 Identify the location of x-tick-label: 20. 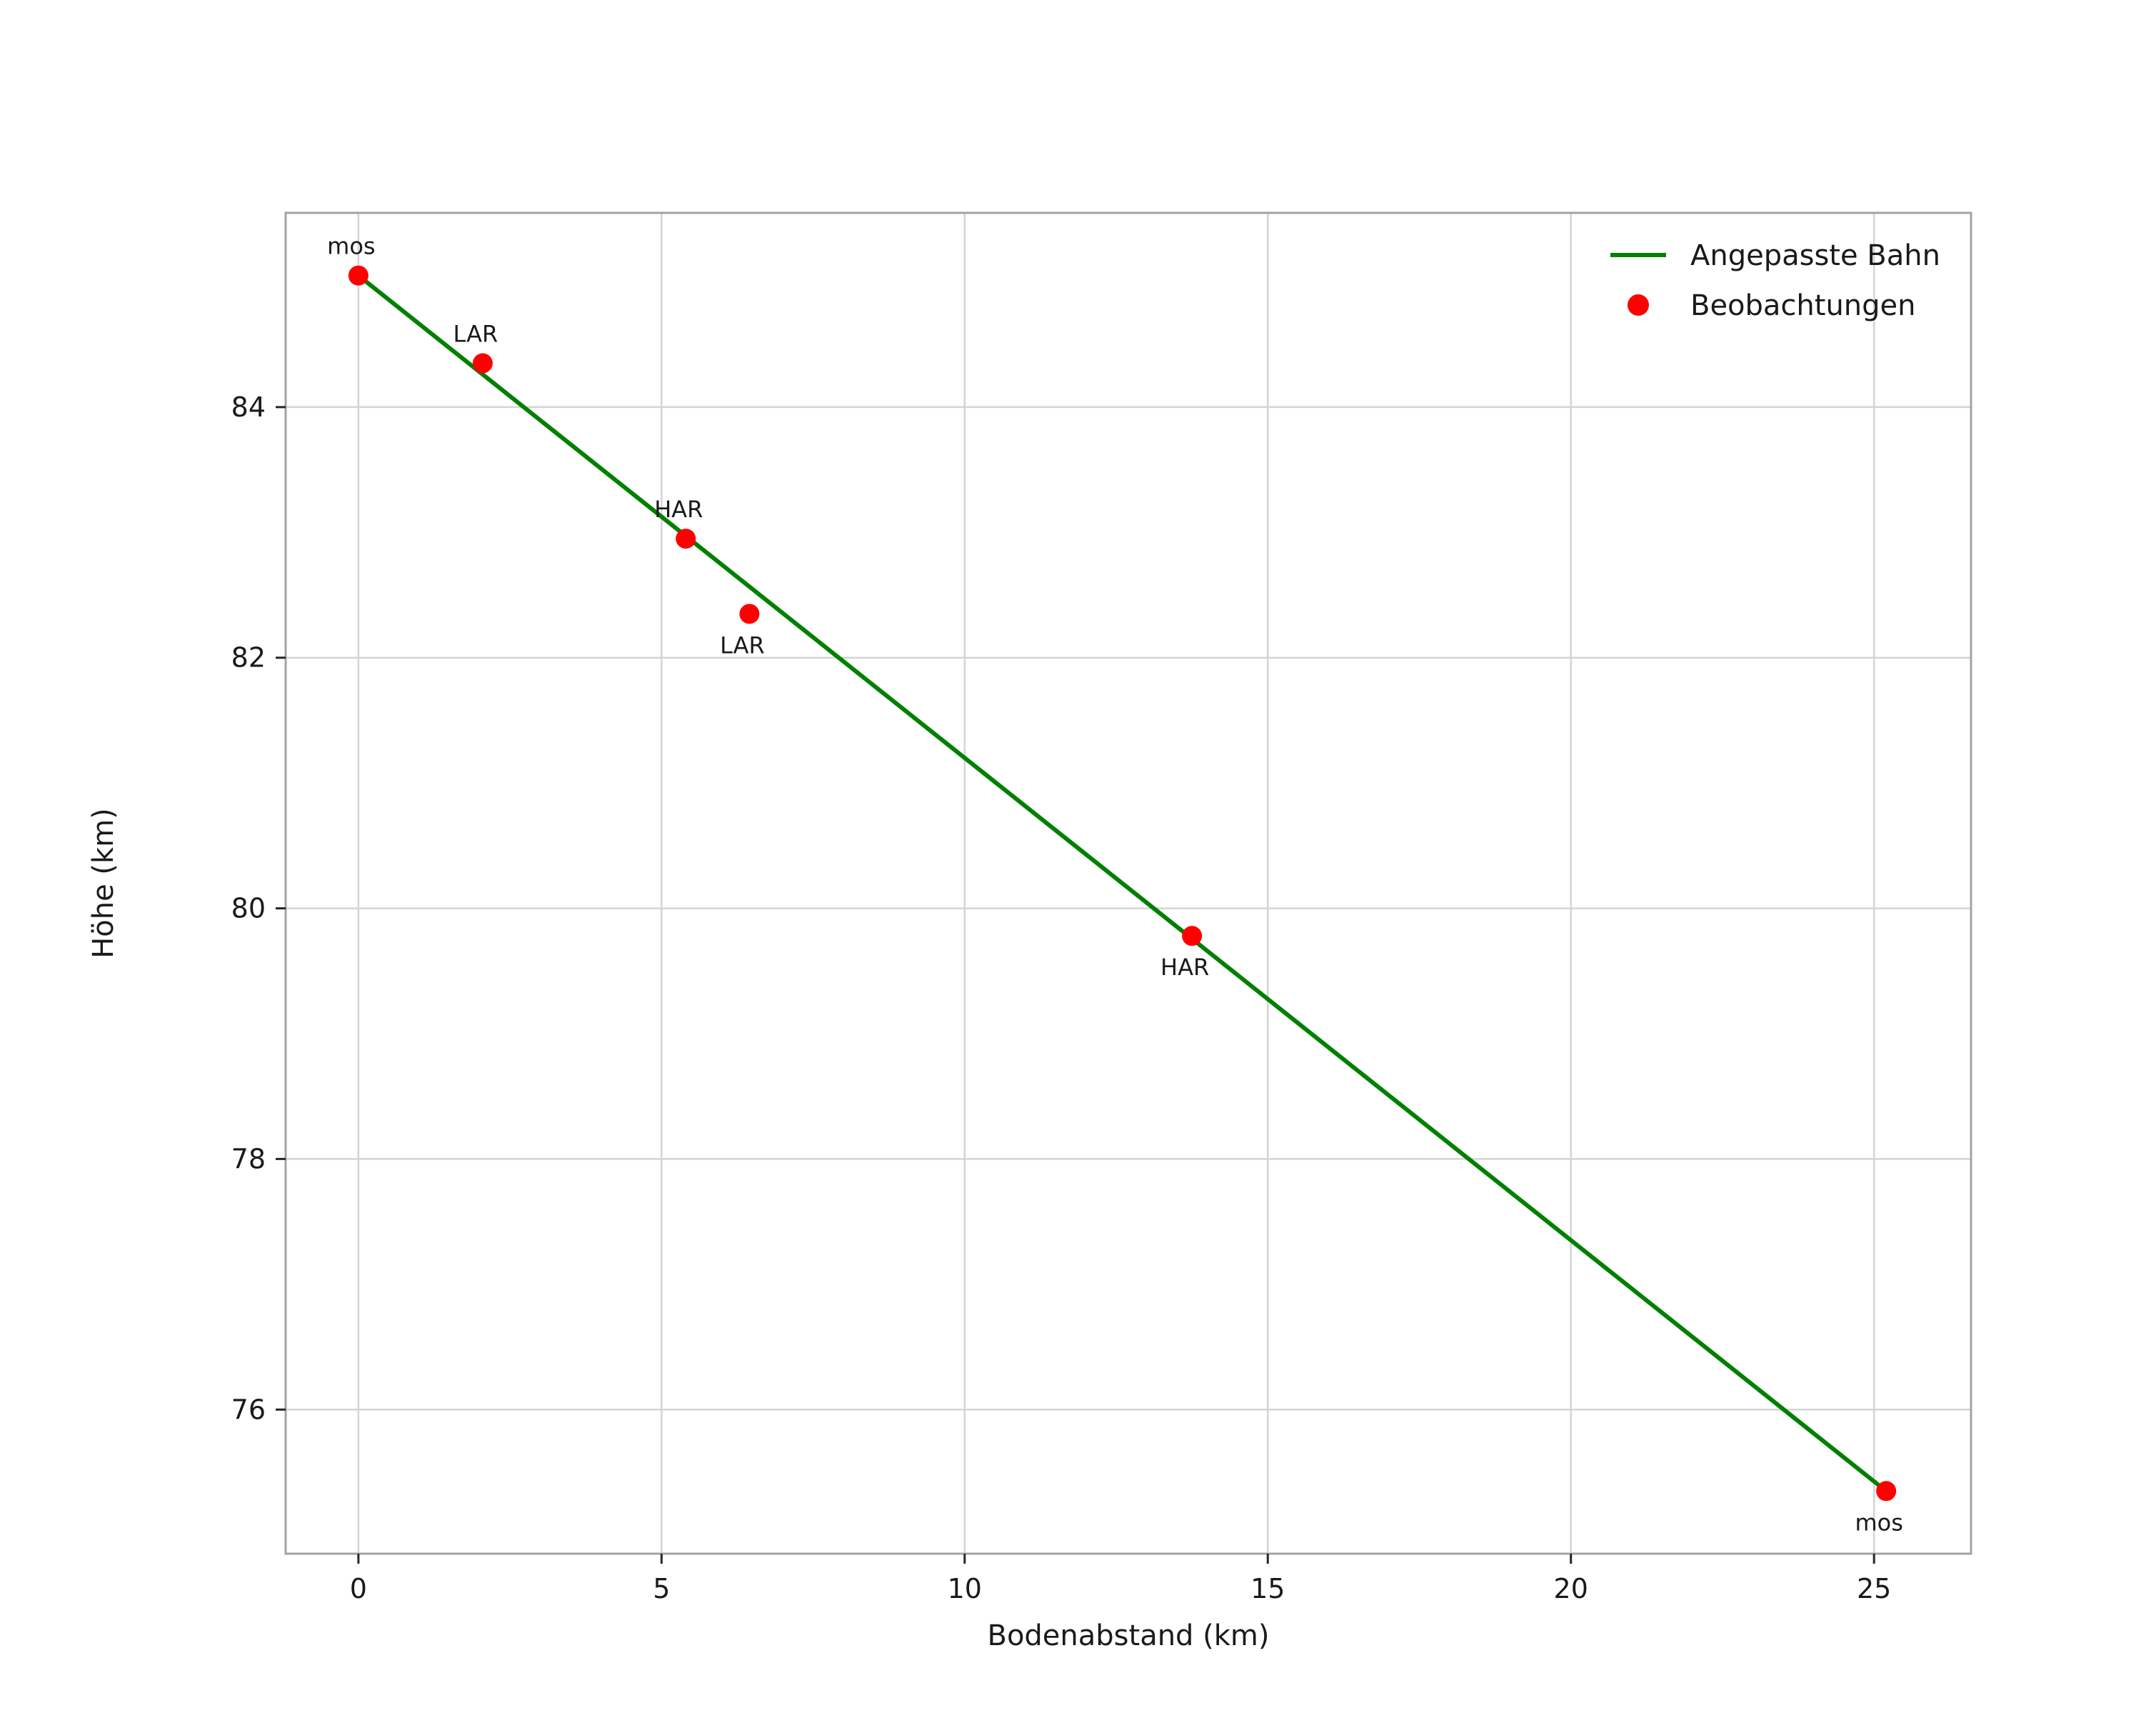
(1571, 1588).